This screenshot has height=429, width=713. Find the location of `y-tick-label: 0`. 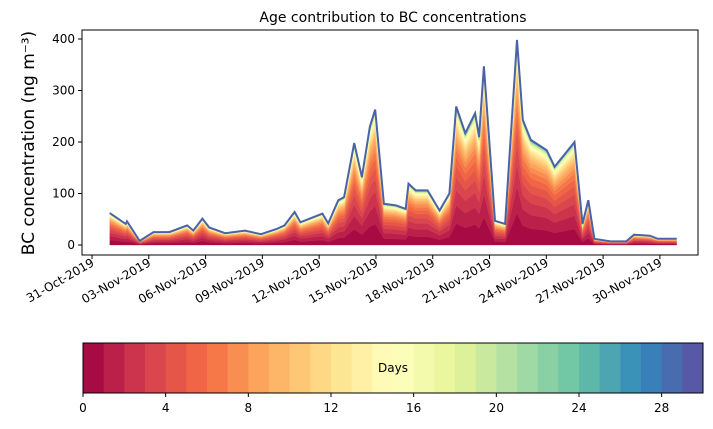

y-tick-label: 0 is located at coordinates (71, 245).